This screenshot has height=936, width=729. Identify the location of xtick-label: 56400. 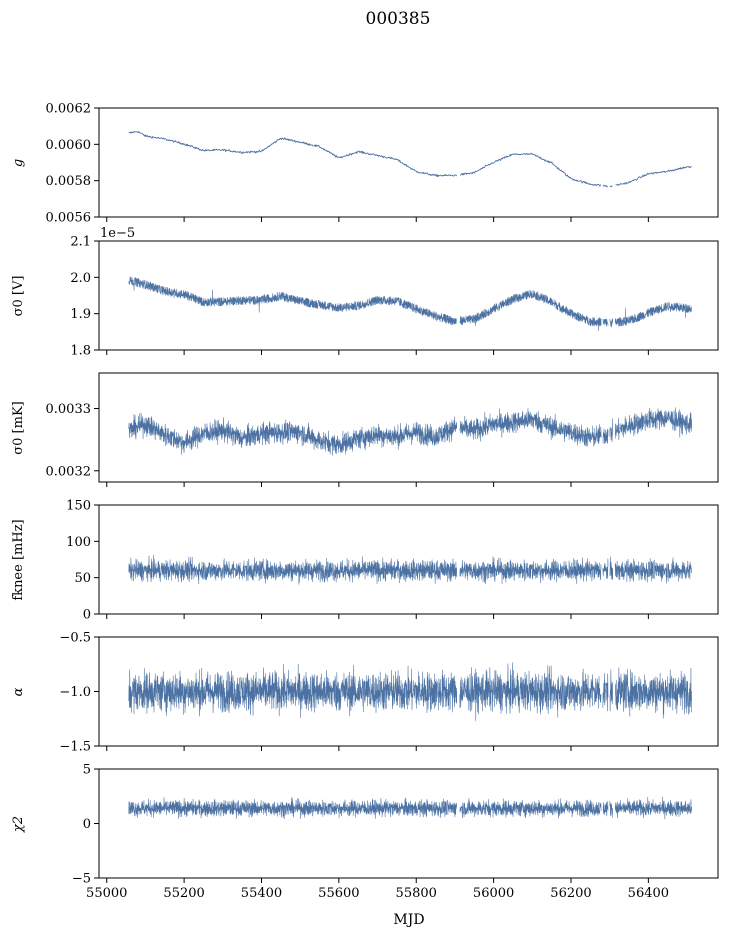
(648, 893).